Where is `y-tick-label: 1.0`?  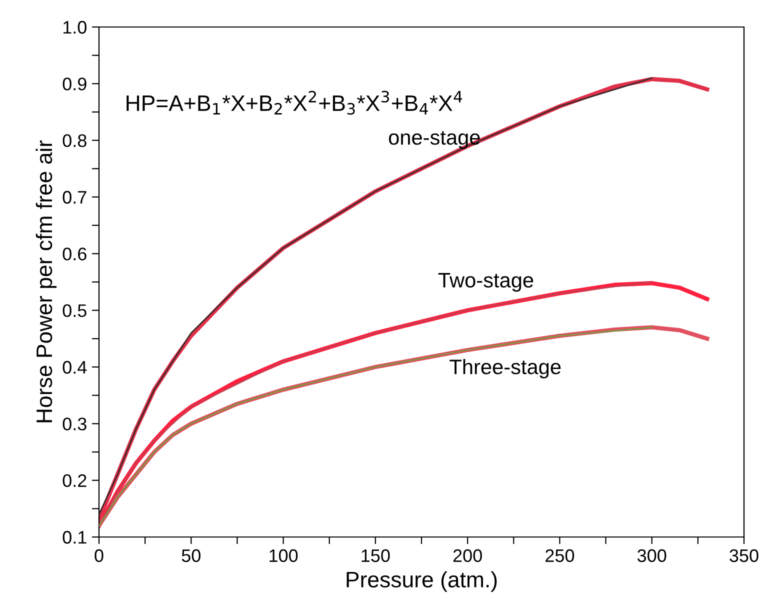 y-tick-label: 1.0 is located at coordinates (74, 27).